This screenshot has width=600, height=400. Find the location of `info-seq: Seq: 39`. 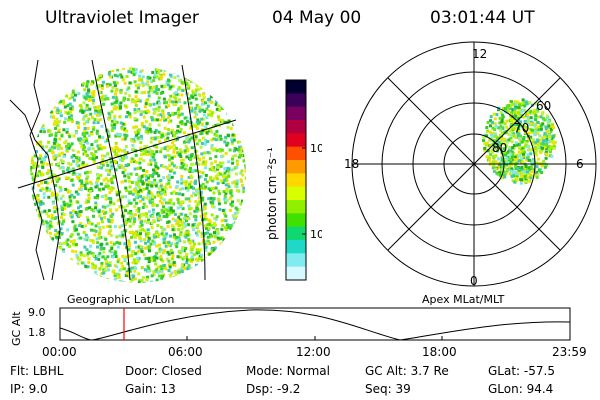

info-seq: Seq: 39 is located at coordinates (388, 389).